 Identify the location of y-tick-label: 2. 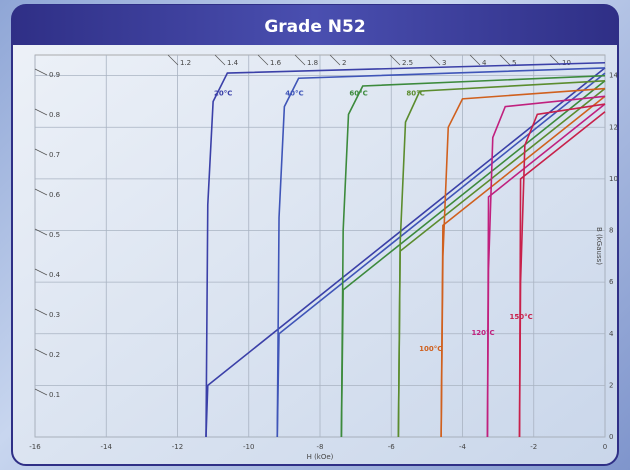
(611, 385).